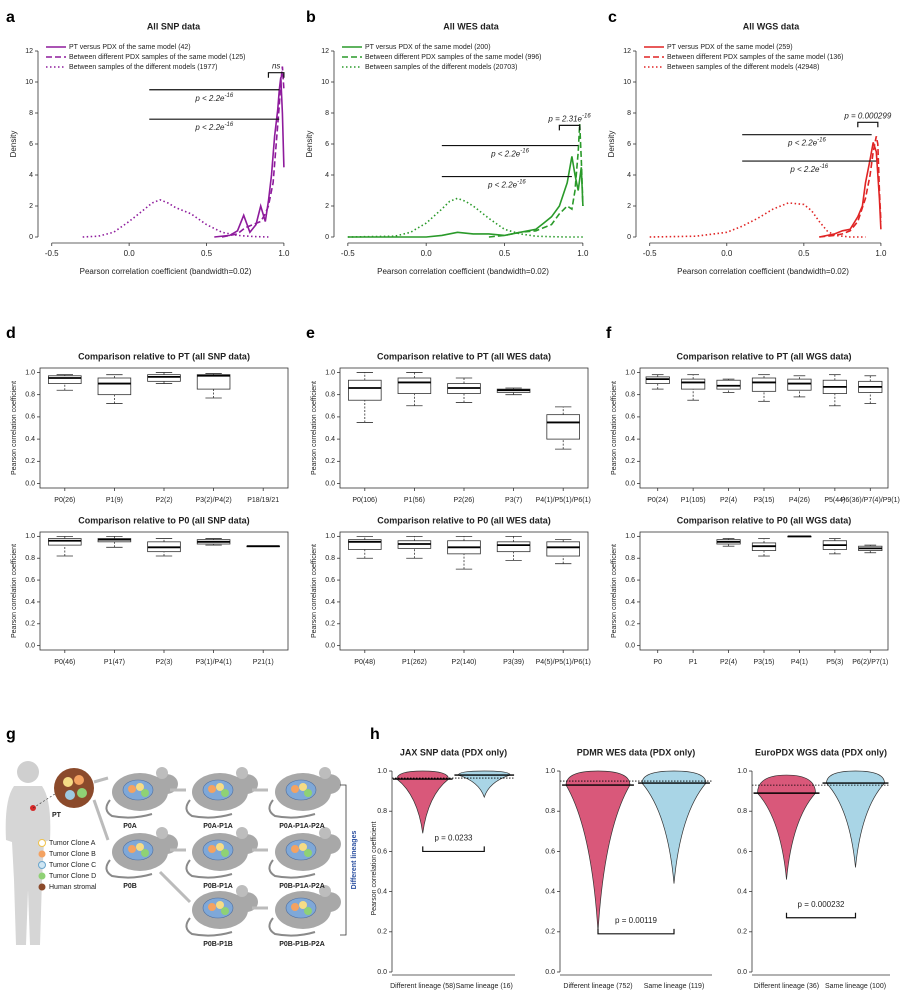 This screenshot has height=993, width=903. What do you see at coordinates (611, 144) in the screenshot?
I see `y-axis-label: Density` at bounding box center [611, 144].